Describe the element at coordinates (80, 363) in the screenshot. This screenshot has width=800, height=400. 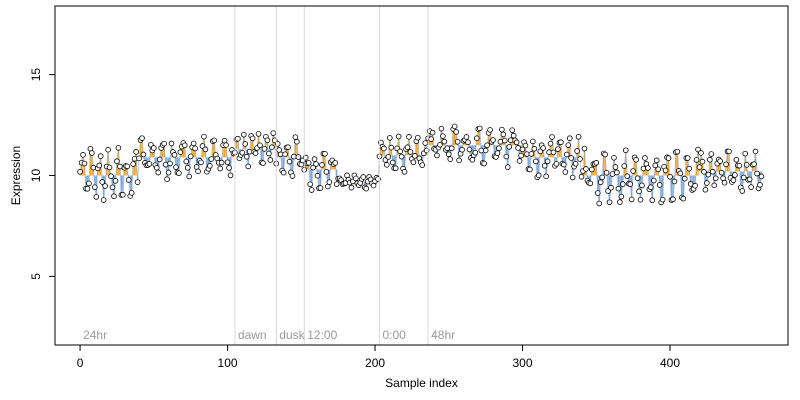
I see `x-tick-label: 0` at that location.